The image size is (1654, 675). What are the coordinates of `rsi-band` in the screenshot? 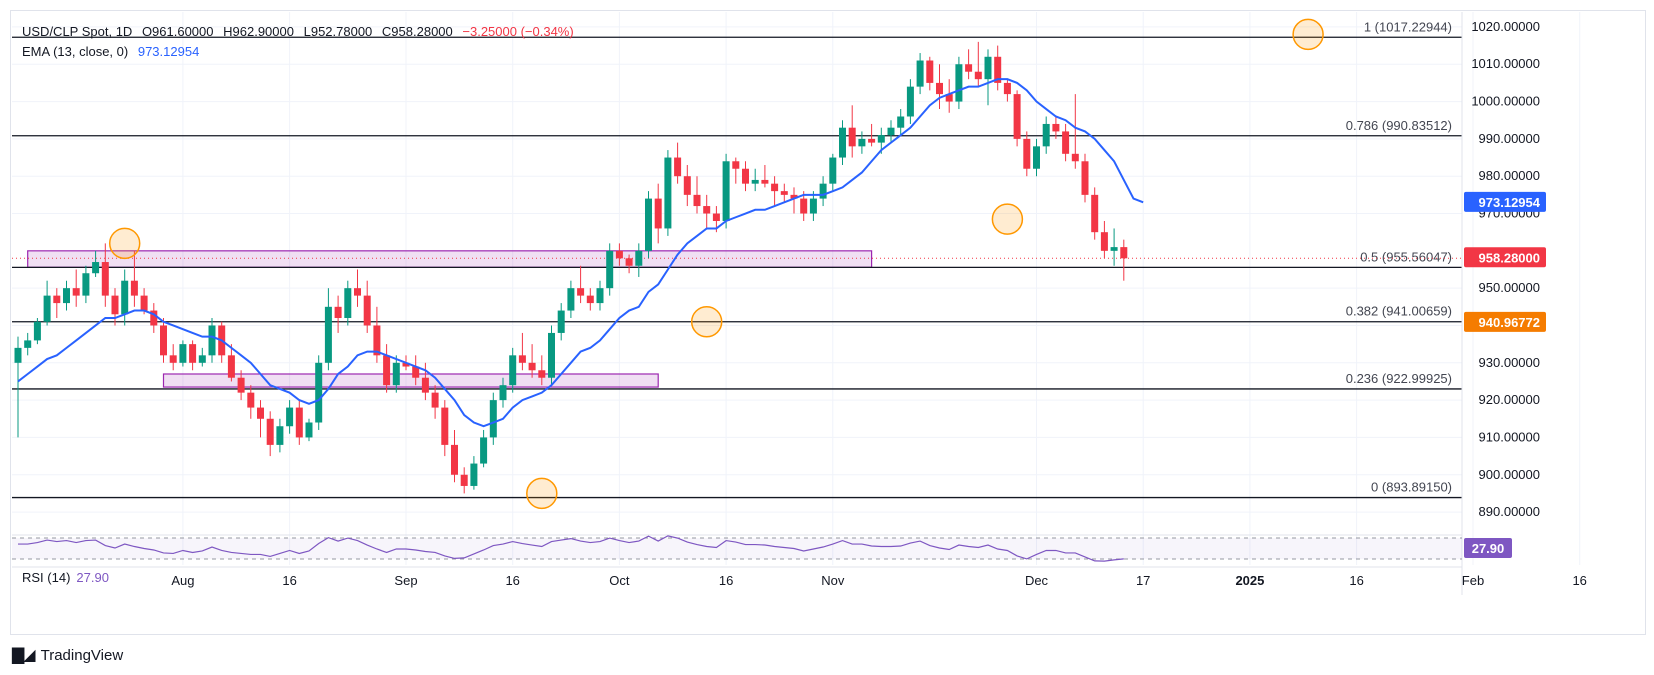 It's located at (737, 548).